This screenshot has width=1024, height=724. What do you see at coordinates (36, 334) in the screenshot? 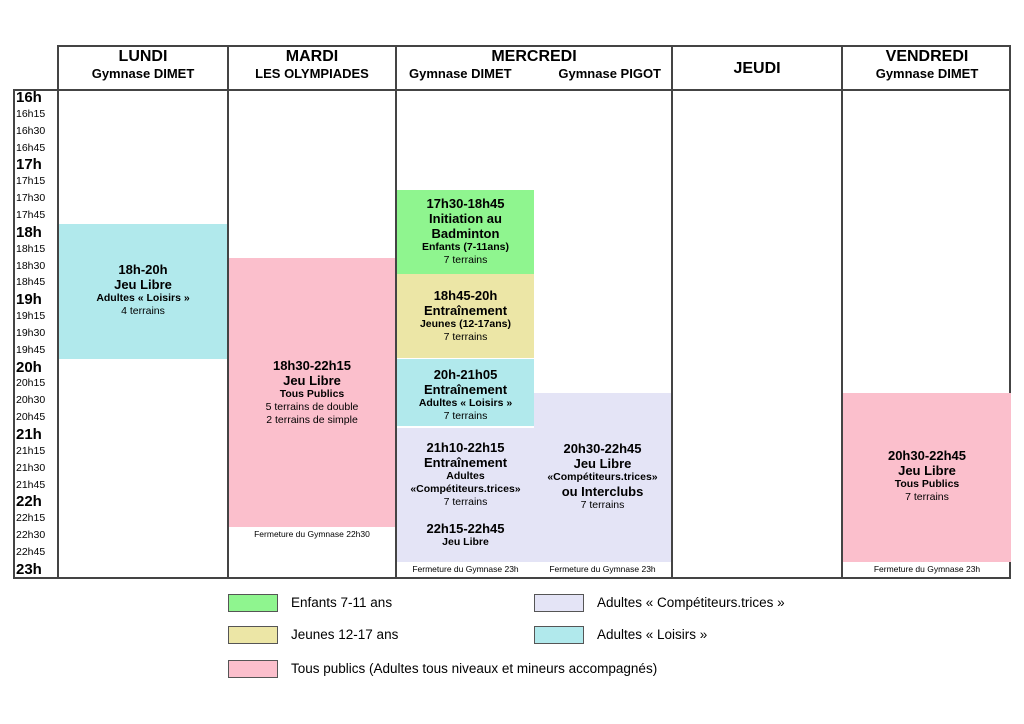
I see `time-column-frame` at bounding box center [36, 334].